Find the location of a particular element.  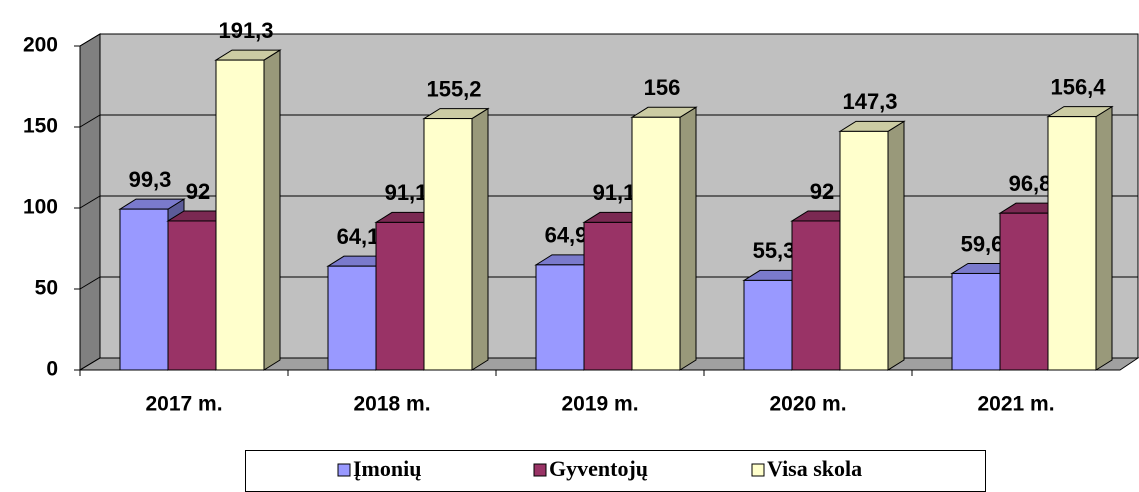

x-tick-label: 2020 m. is located at coordinates (807, 404).